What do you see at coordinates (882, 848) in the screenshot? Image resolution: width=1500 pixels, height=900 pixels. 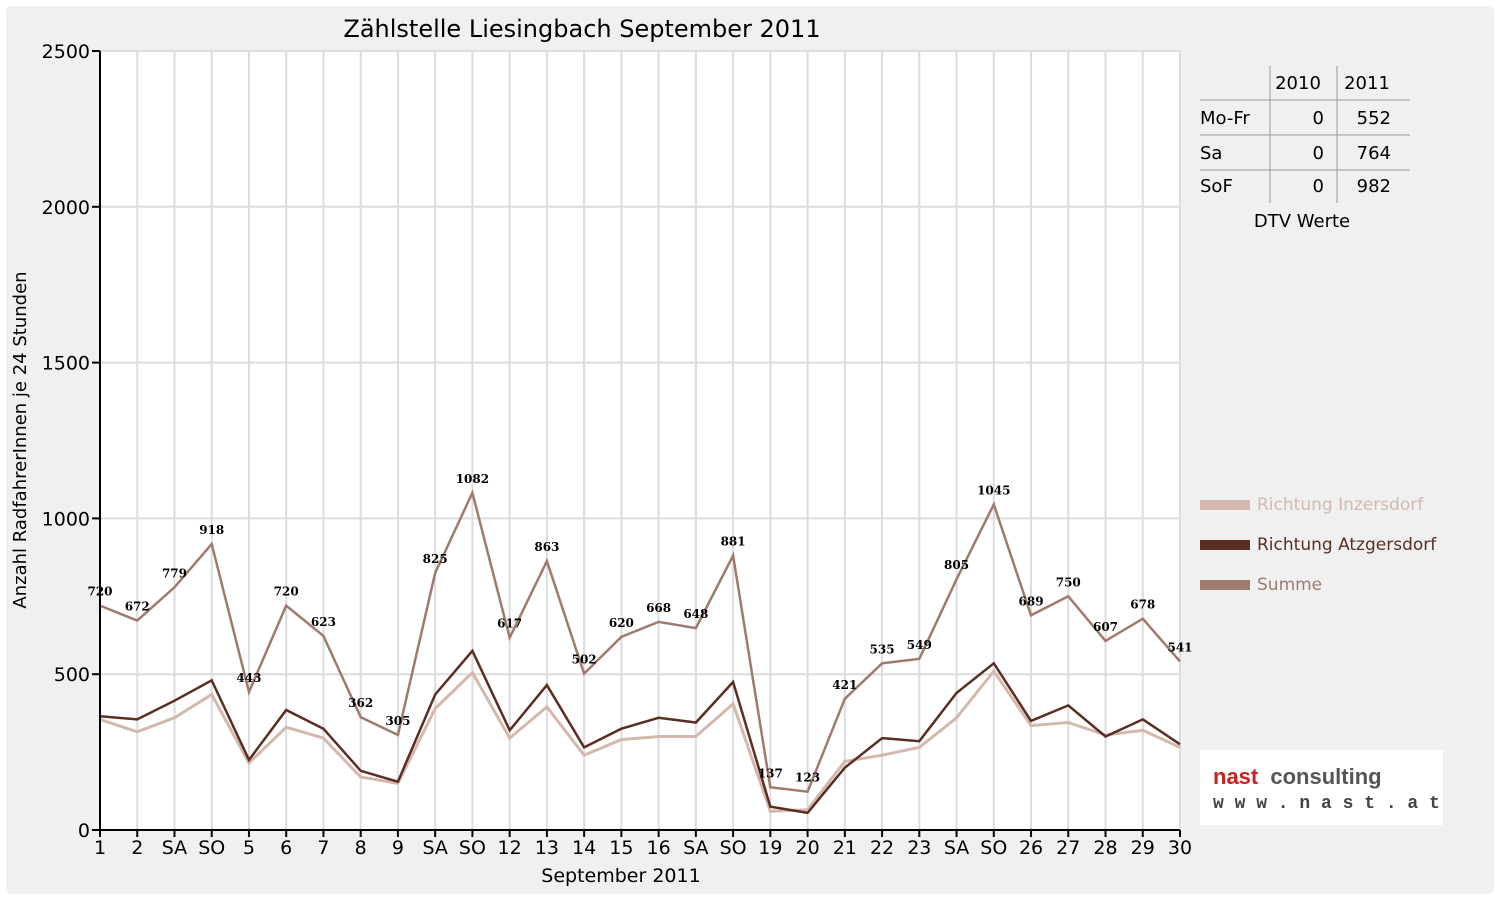 I see `x-tick-label: 22` at bounding box center [882, 848].